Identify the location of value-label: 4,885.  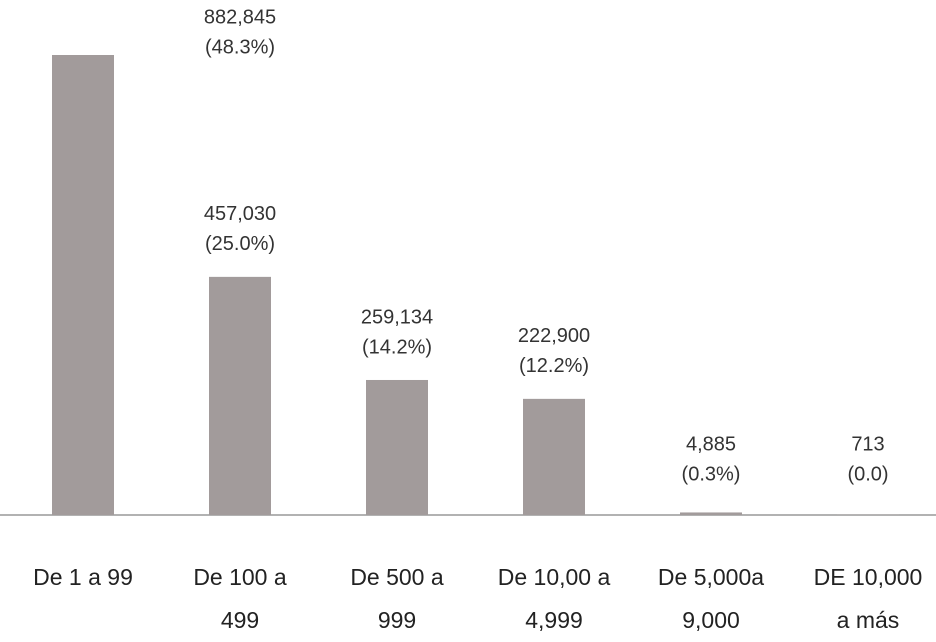
(711, 444).